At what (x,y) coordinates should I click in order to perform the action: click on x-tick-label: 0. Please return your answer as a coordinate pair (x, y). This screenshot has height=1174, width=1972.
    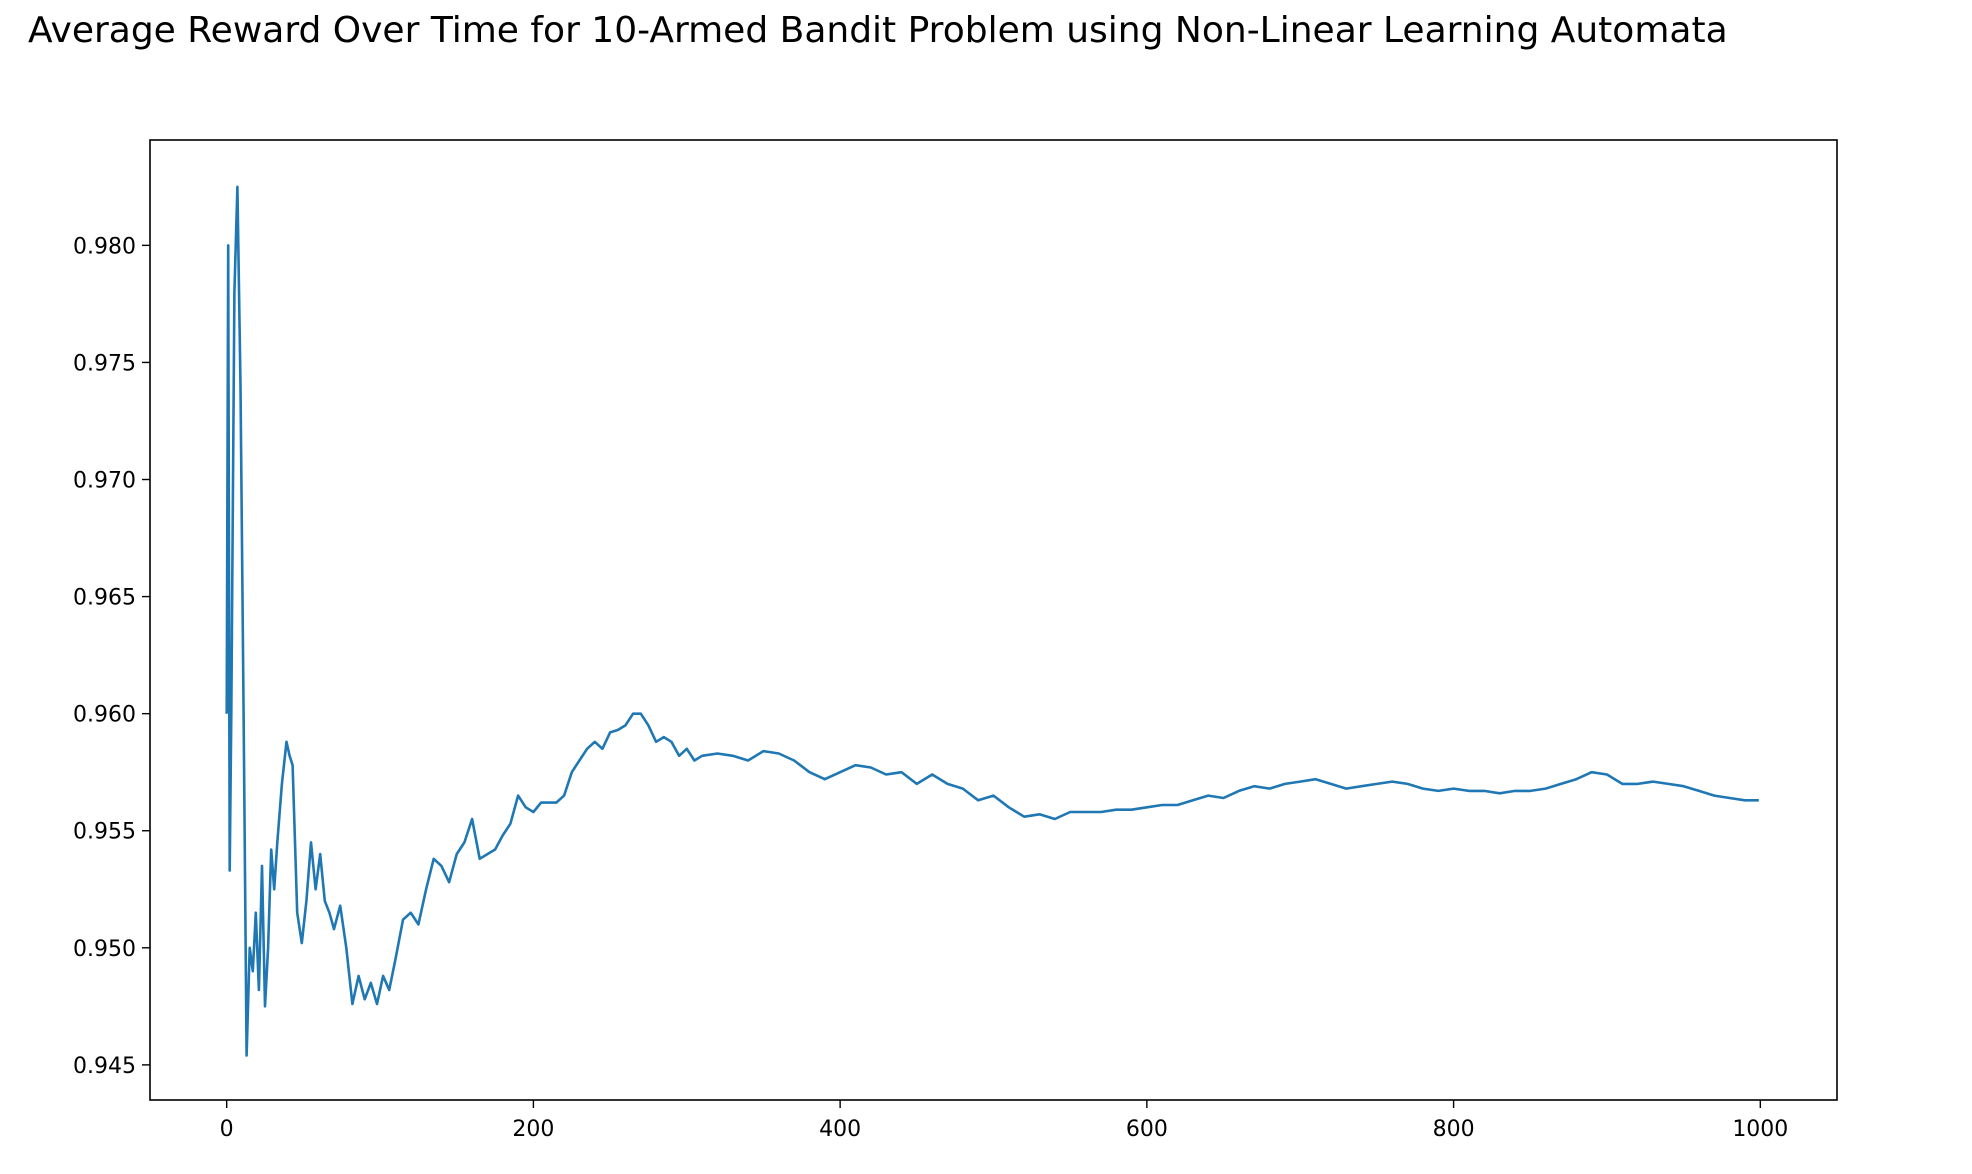
    Looking at the image, I should click on (227, 1129).